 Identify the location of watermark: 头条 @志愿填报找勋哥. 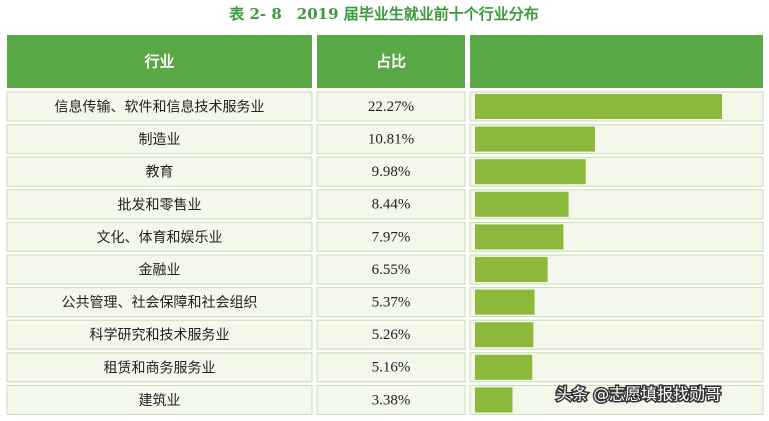
(638, 394).